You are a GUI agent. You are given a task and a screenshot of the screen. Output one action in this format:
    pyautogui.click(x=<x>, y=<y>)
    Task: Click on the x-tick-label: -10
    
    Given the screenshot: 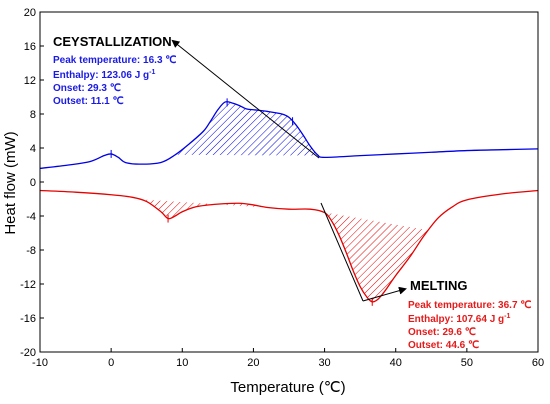 What is the action you would take?
    pyautogui.click(x=40, y=363)
    